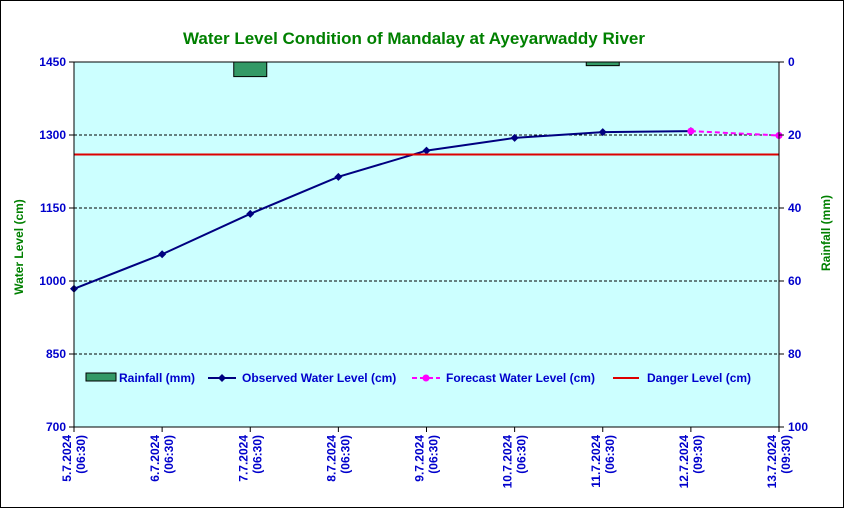 The height and width of the screenshot is (512, 844). I want to click on y2-tick-label: 0, so click(791, 62).